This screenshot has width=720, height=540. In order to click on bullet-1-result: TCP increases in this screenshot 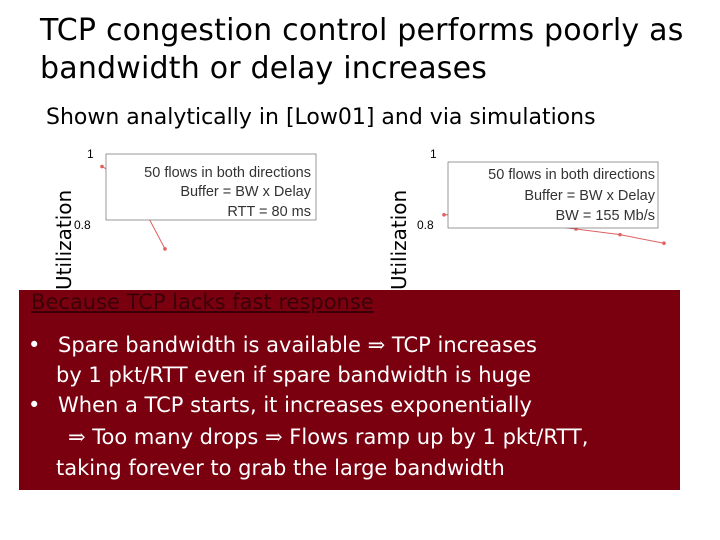, I will do `click(464, 345)`.